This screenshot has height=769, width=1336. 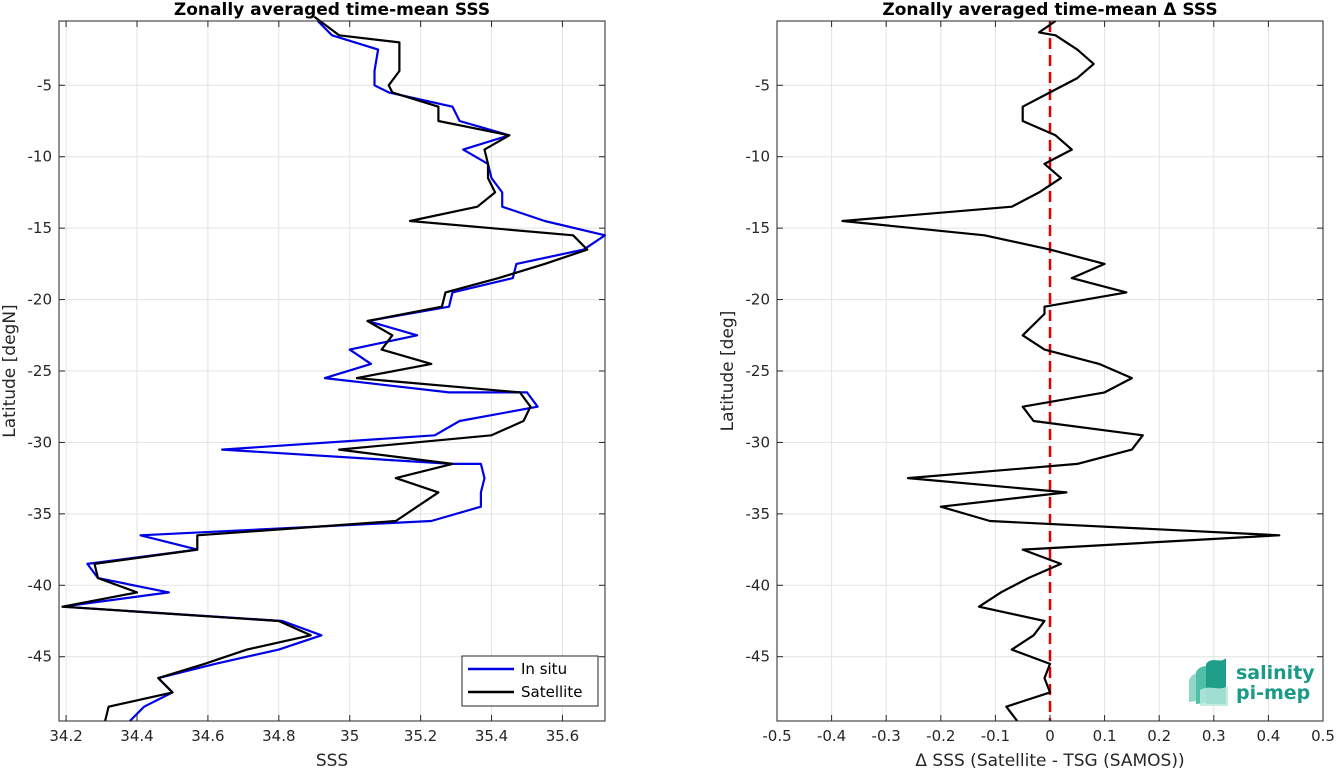 What do you see at coordinates (1214, 736) in the screenshot?
I see `right-x-tick-label: 0.3` at bounding box center [1214, 736].